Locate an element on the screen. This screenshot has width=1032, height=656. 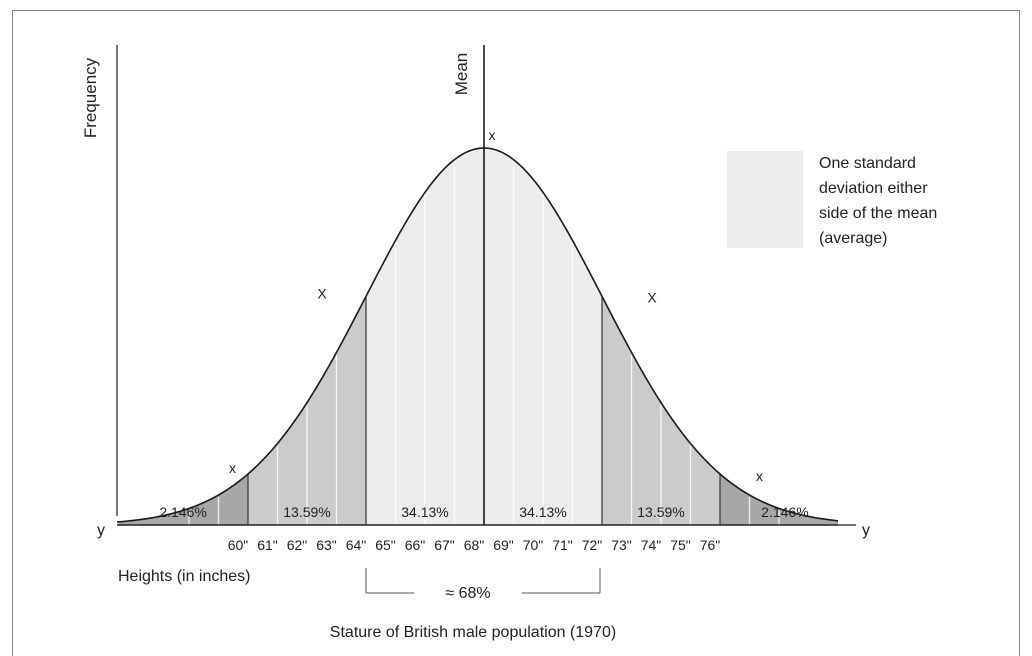
x-tick-label: 76" is located at coordinates (710, 545).